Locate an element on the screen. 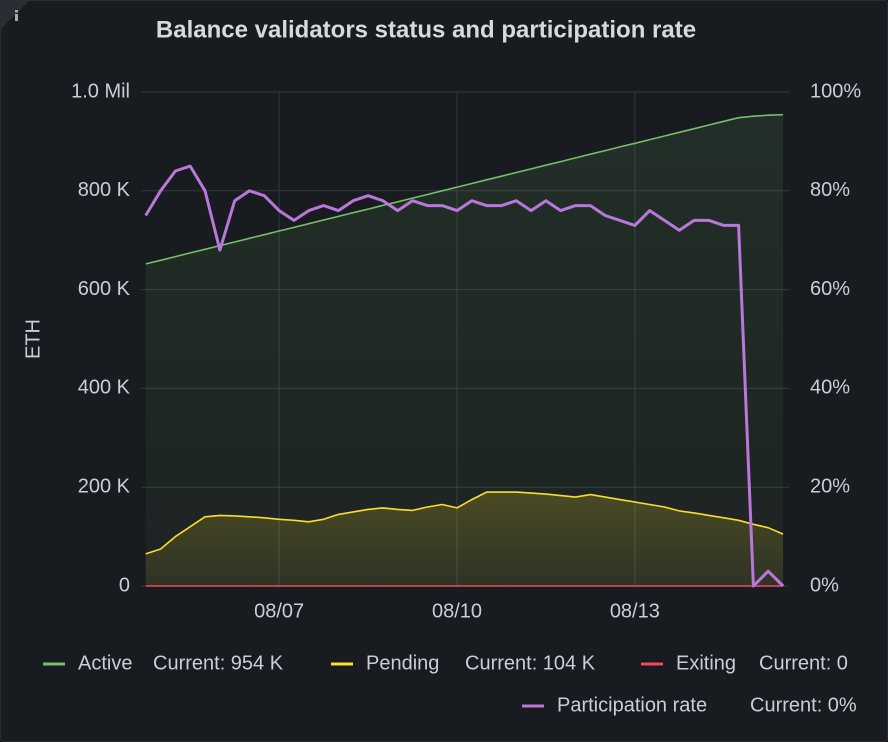  legend-current: Current: 0% is located at coordinates (803, 705).